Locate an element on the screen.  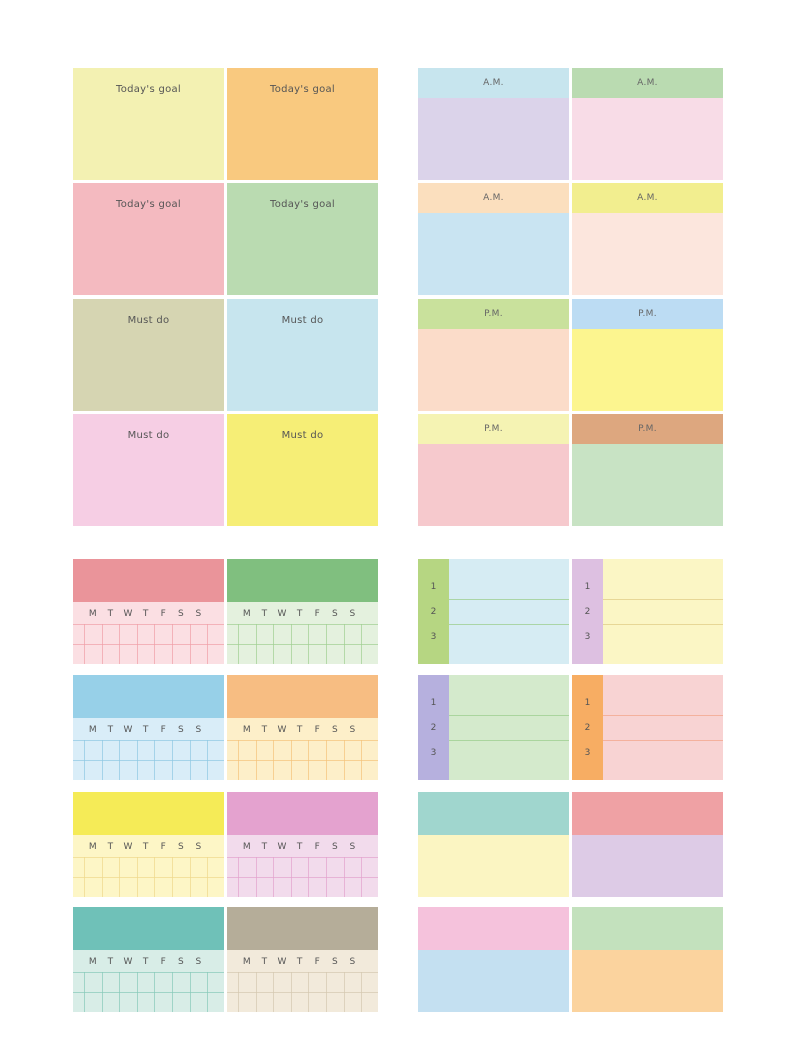
weekday-label: F is located at coordinates (163, 962).